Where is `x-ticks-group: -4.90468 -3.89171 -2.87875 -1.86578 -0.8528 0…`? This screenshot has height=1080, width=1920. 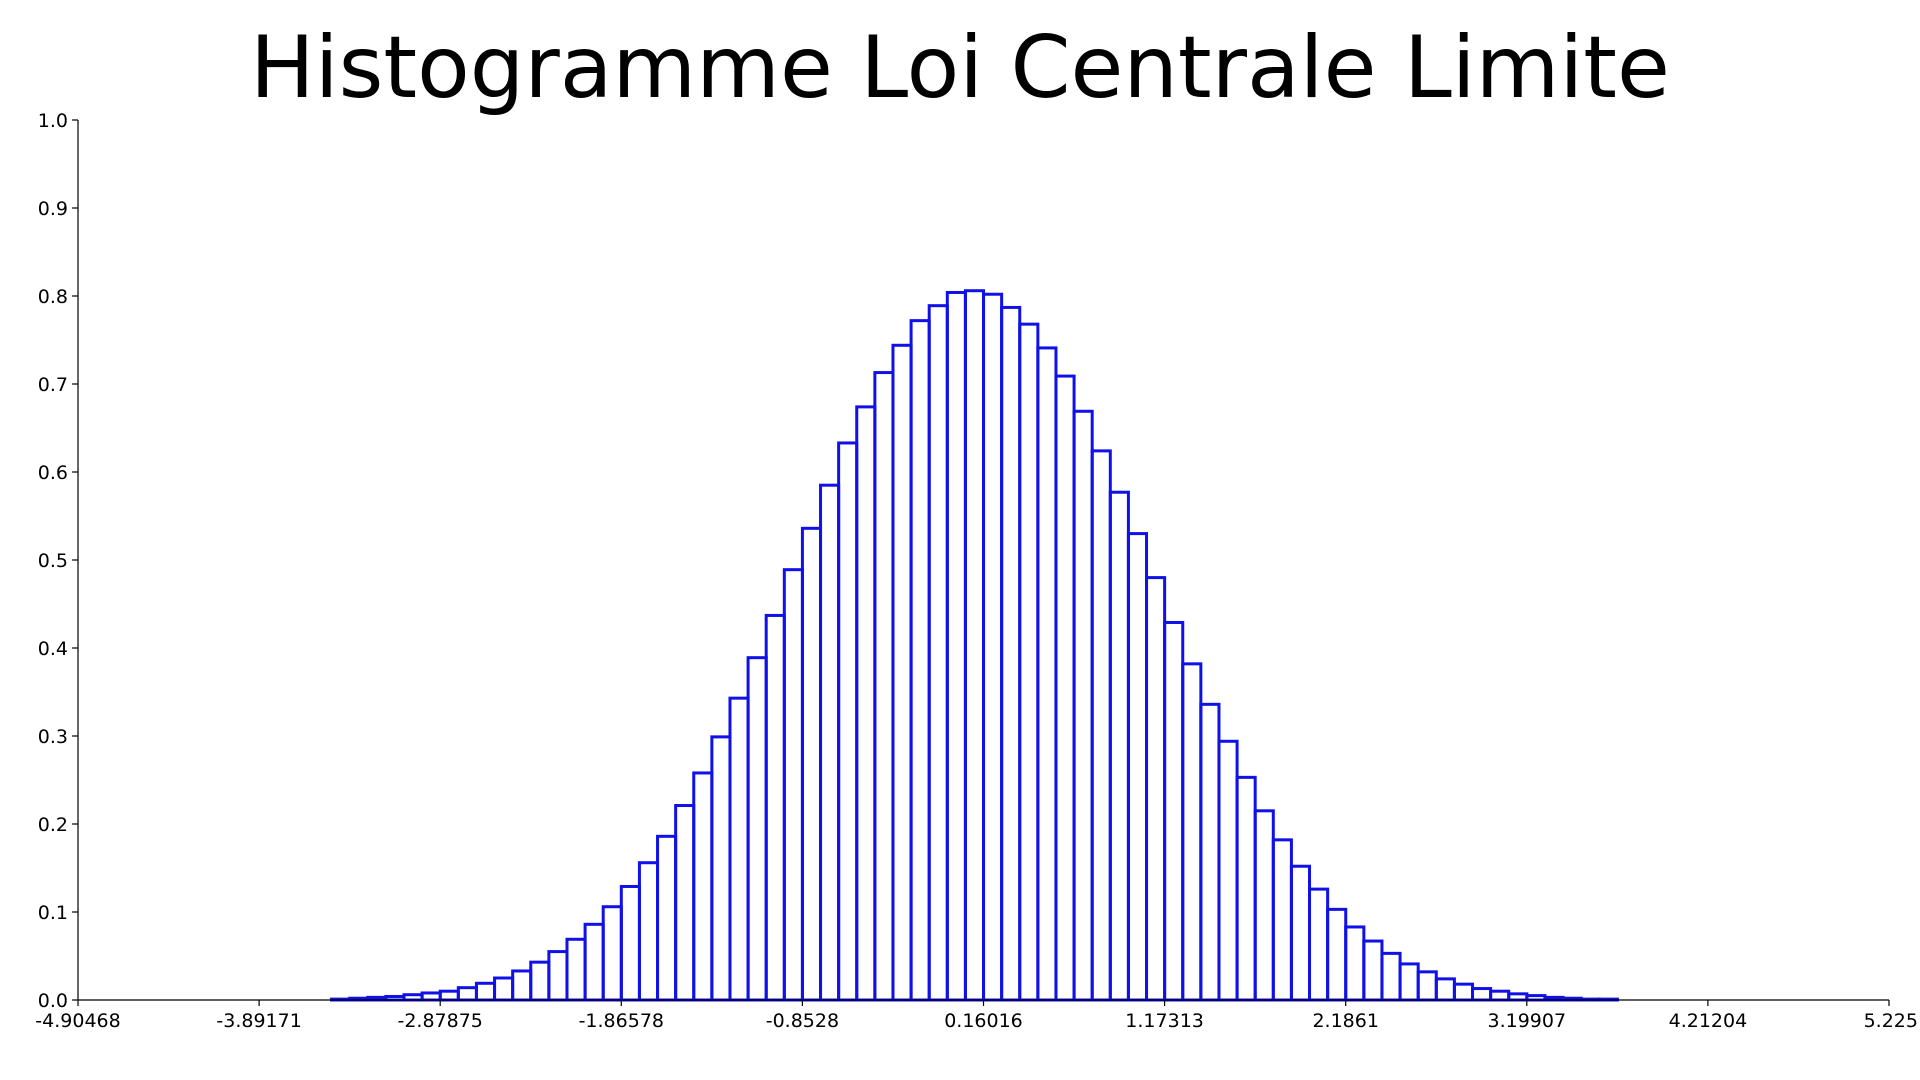 x-ticks-group: -4.90468 -3.89171 -2.87875 -1.86578 -0.8528 0… is located at coordinates (976, 1016).